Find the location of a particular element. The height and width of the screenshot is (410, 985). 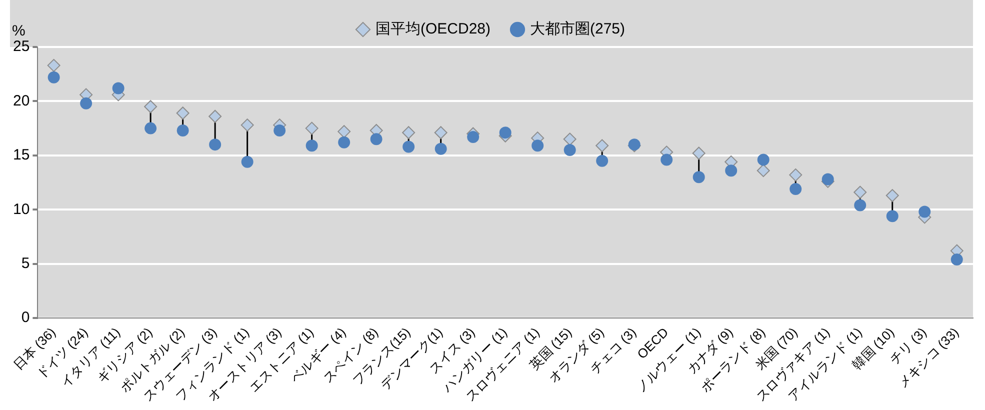

y-tick-label: 15 is located at coordinates (21, 155).